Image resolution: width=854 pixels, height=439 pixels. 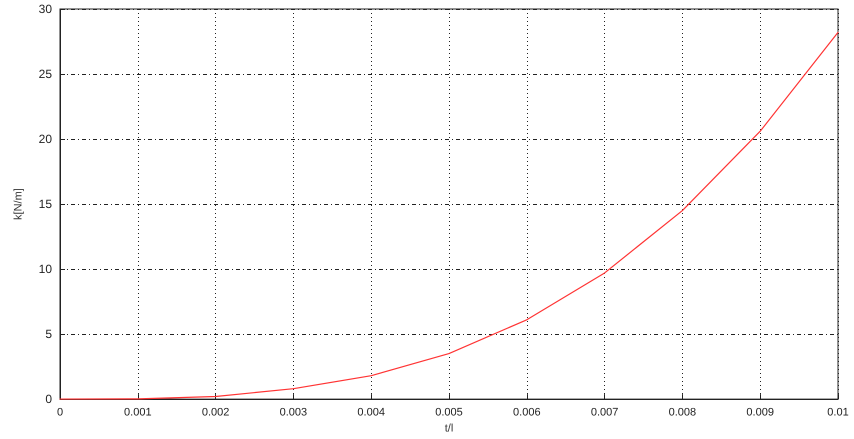 I want to click on y-tick-label: 15, so click(x=45, y=204).